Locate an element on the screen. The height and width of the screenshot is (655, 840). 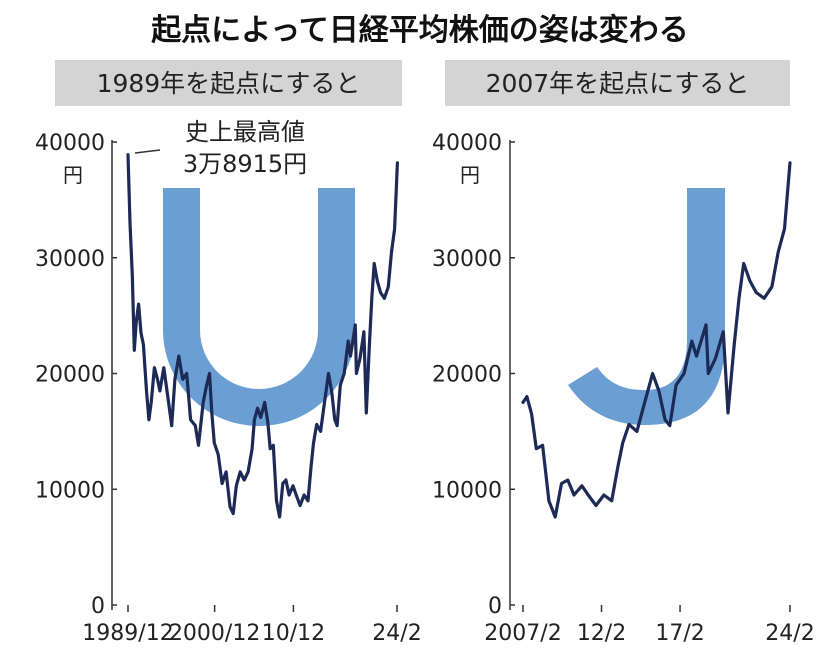
x-tick-label: 2007/2 is located at coordinates (522, 633).